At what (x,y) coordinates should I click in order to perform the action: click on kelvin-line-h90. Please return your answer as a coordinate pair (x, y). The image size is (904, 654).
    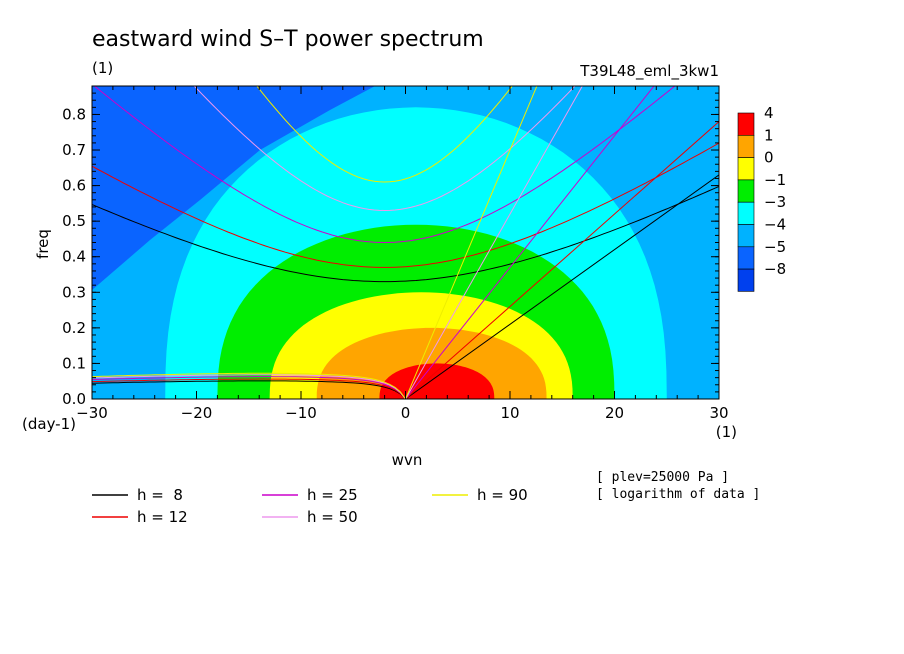
    Looking at the image, I should click on (471, 242).